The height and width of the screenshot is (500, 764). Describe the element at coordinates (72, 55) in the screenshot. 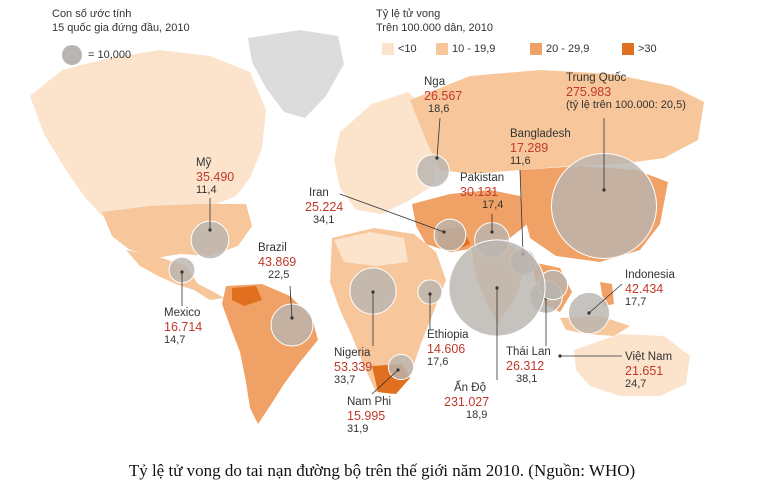

I see `size-key-bubble` at that location.